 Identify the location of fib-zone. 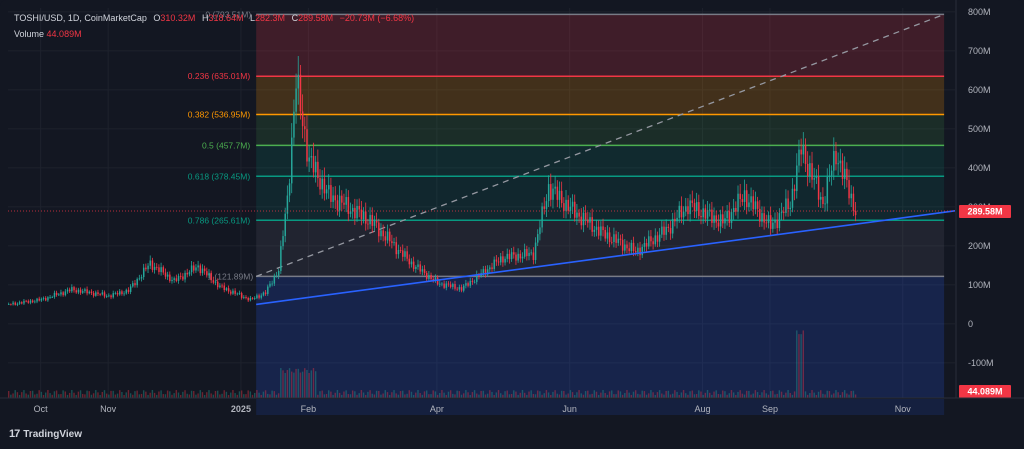
(600, 248).